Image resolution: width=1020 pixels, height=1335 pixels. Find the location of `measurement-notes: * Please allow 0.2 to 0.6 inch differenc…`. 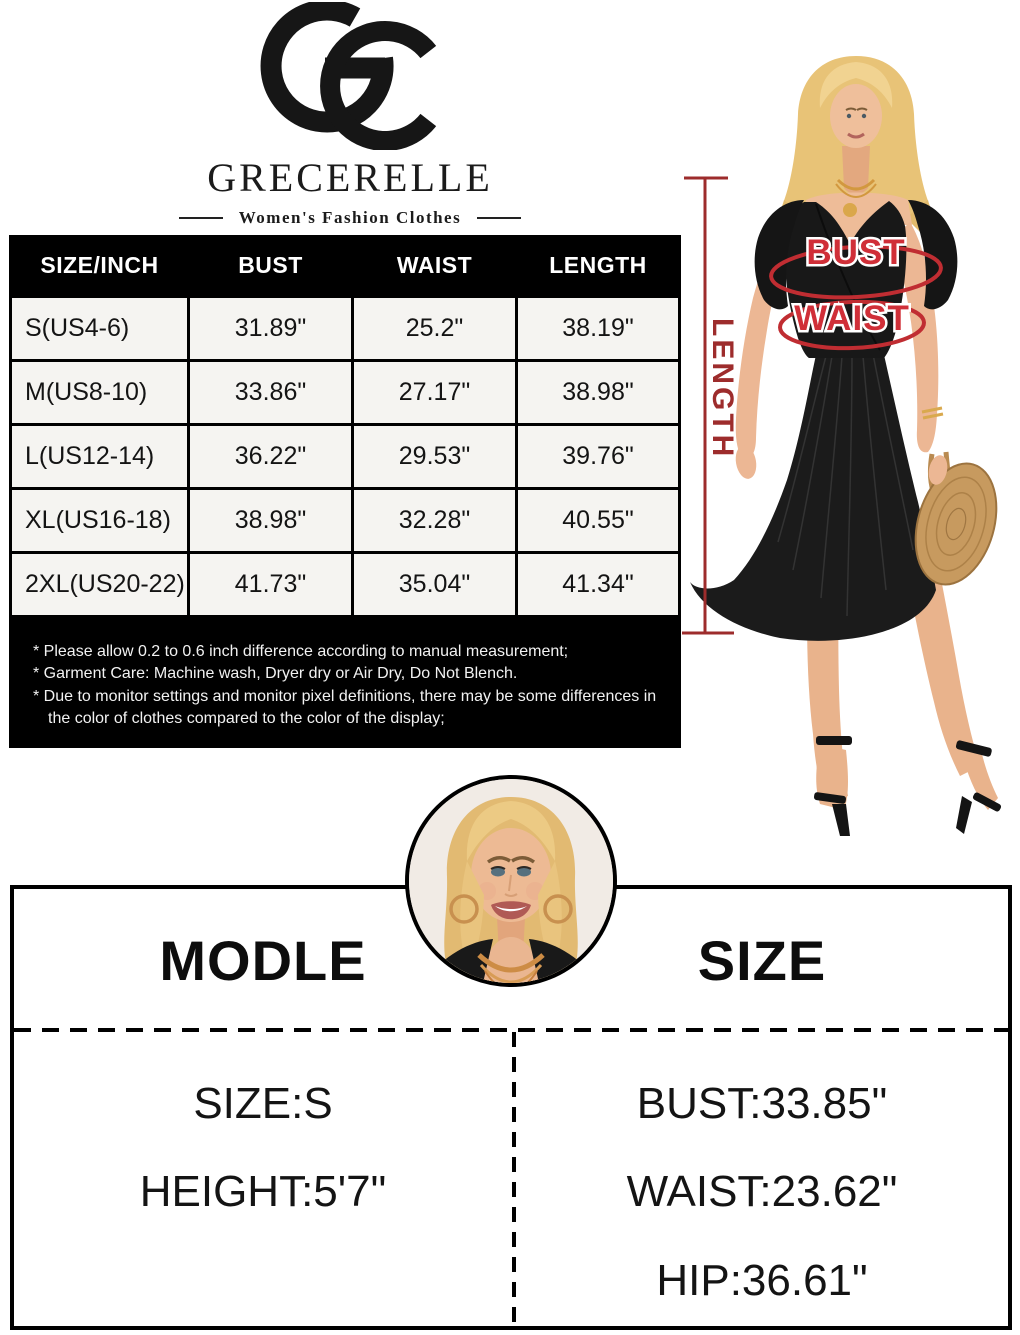

measurement-notes: * Please allow 0.2 to 0.6 inch differenc… is located at coordinates (345, 673).